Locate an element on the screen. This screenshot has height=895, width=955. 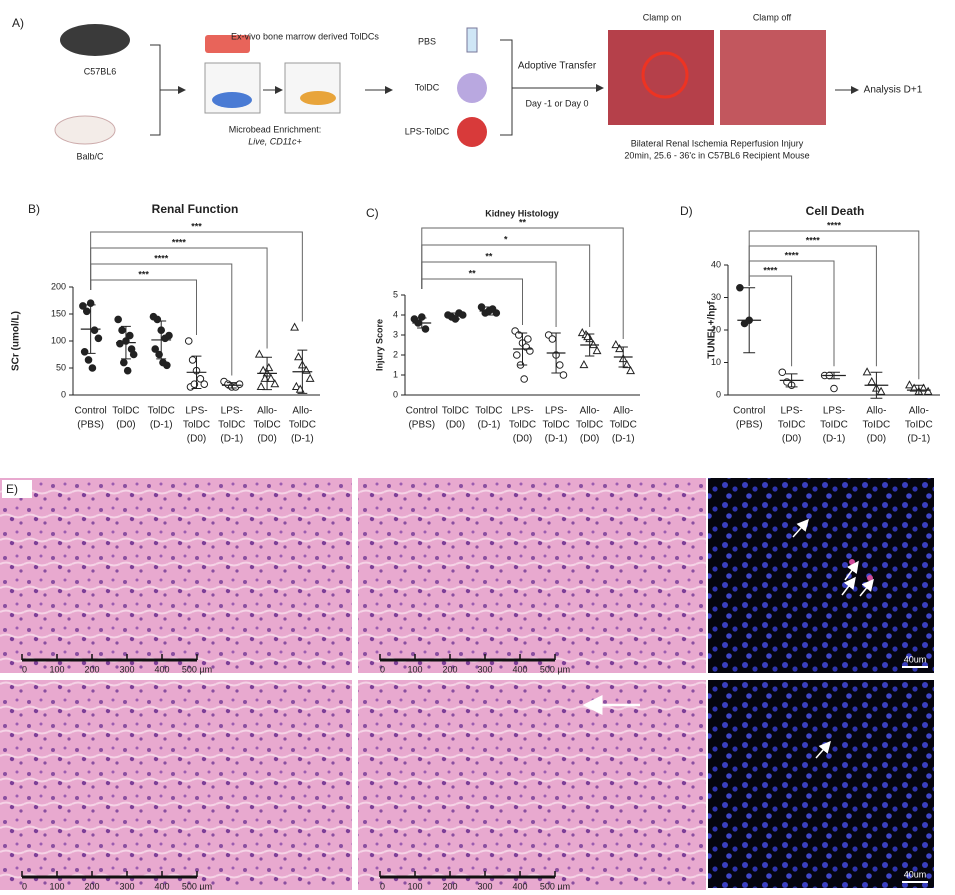
scale-label: 400 is located at coordinates (519, 885).